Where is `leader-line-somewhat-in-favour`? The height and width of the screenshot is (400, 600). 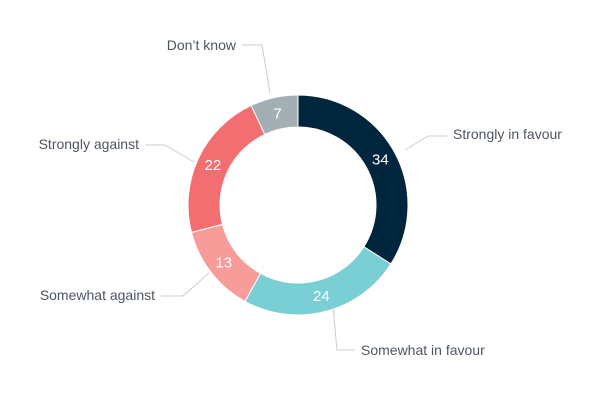 leader-line-somewhat-in-favour is located at coordinates (343, 328).